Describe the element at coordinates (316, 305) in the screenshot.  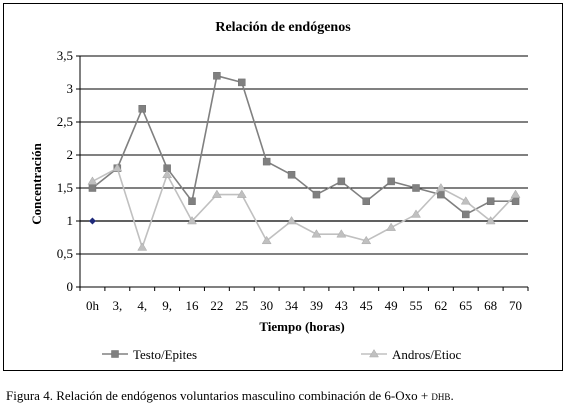
I see `x-tick-label: 39` at that location.